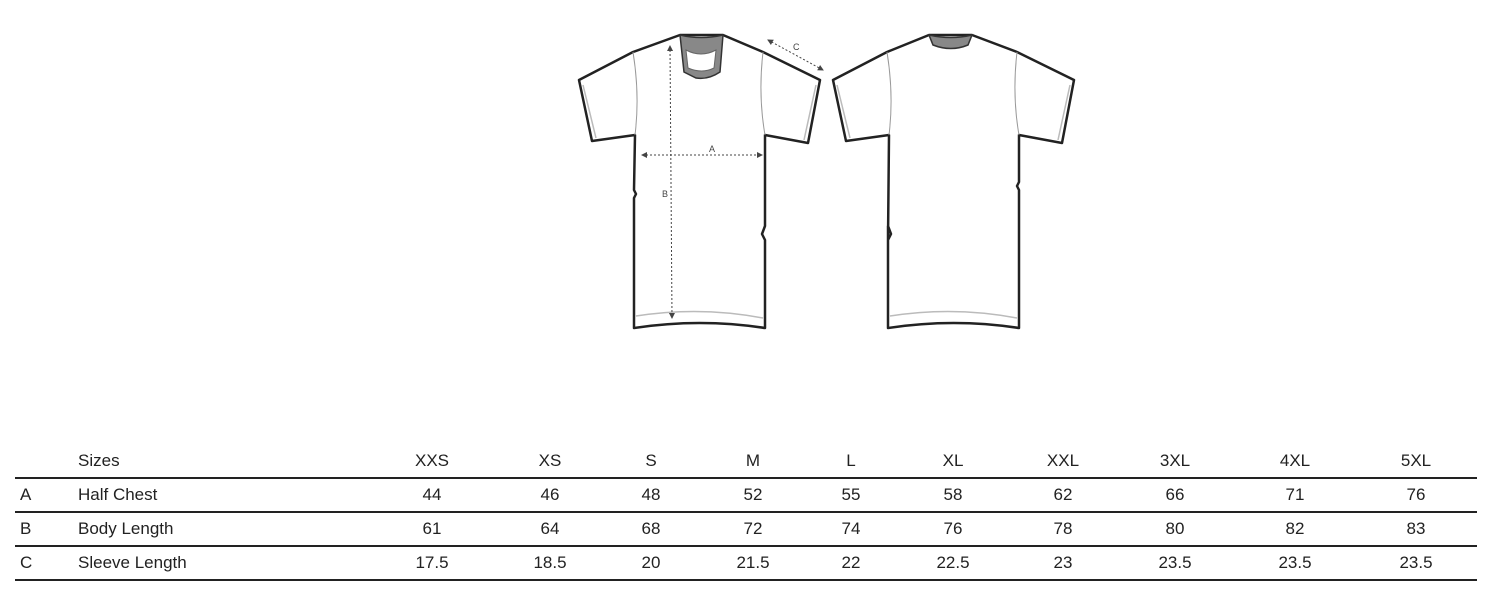 The height and width of the screenshot is (606, 1500). I want to click on sizes-header: Sizes, so click(99, 460).